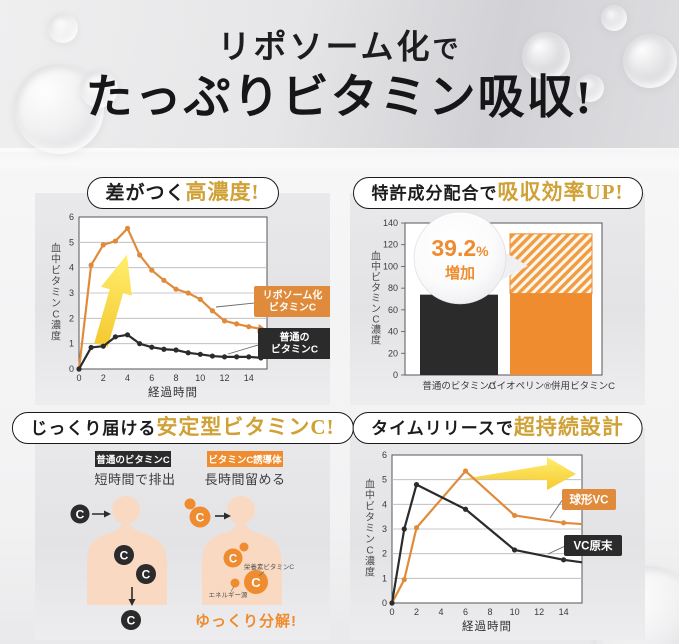 This screenshot has height=644, width=679. I want to click on nutrient-annotation: 栄養素ビタミンC, so click(269, 566).